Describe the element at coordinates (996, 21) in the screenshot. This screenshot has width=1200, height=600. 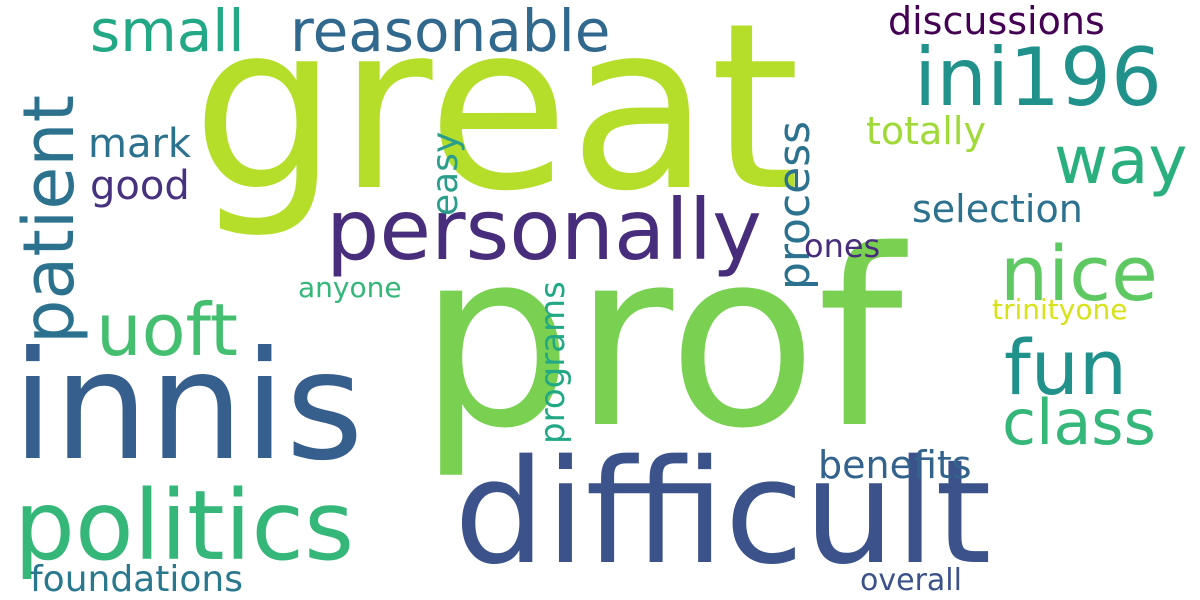
I see `word-discussions: discussions` at that location.